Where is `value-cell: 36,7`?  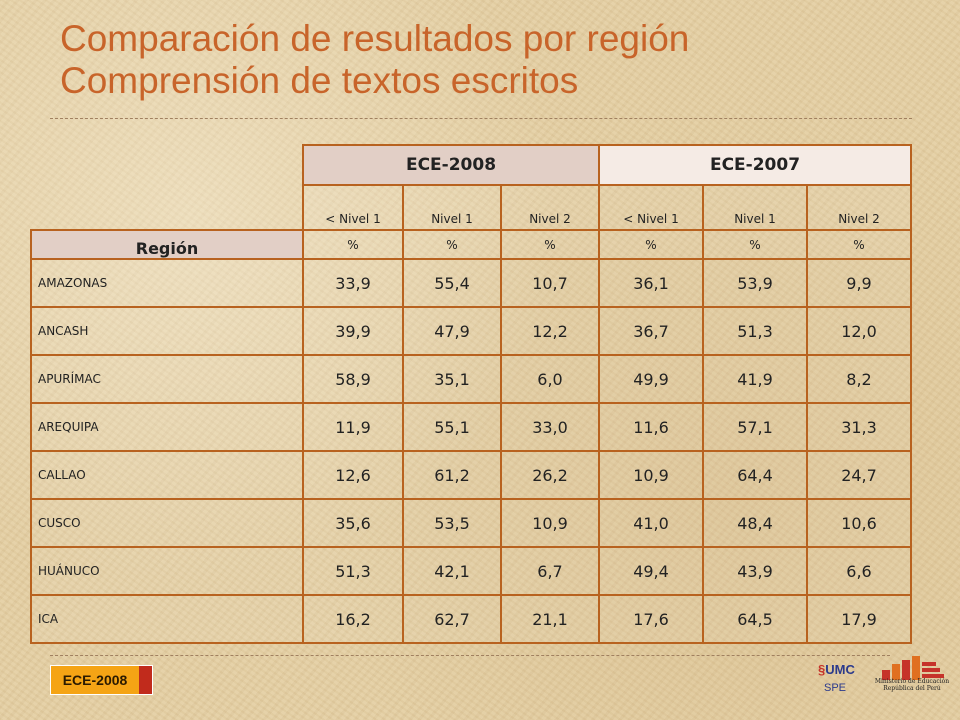
value-cell: 36,7 is located at coordinates (651, 331).